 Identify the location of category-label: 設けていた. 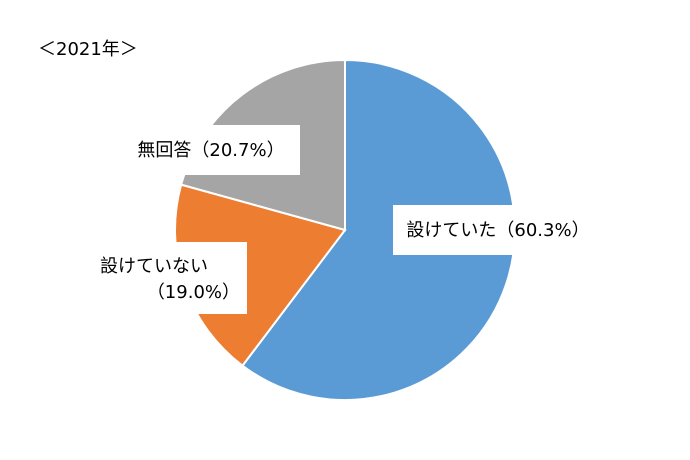
(451, 230).